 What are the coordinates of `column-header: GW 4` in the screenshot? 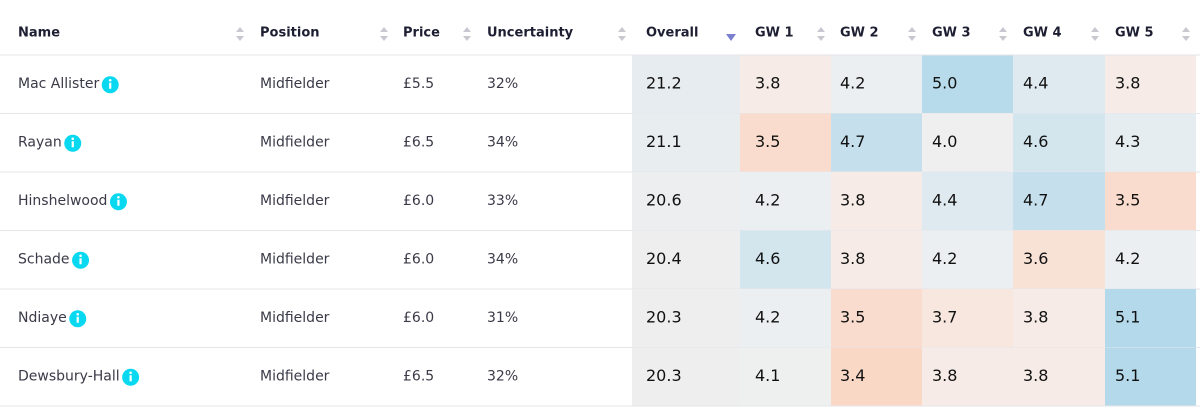 It's located at (1042, 33).